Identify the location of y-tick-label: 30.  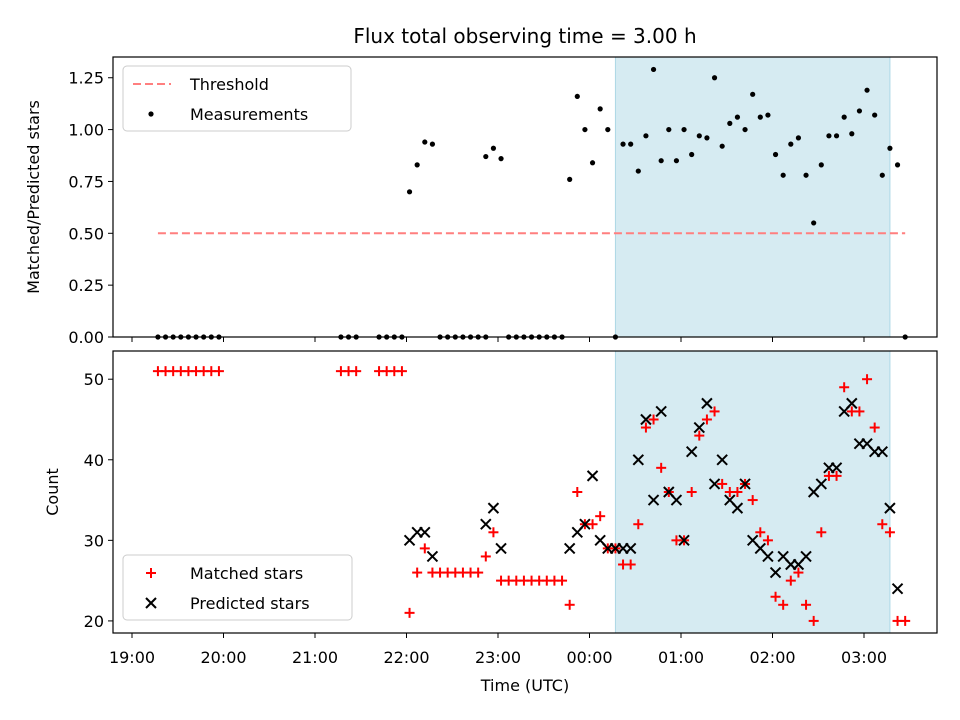
(94, 540).